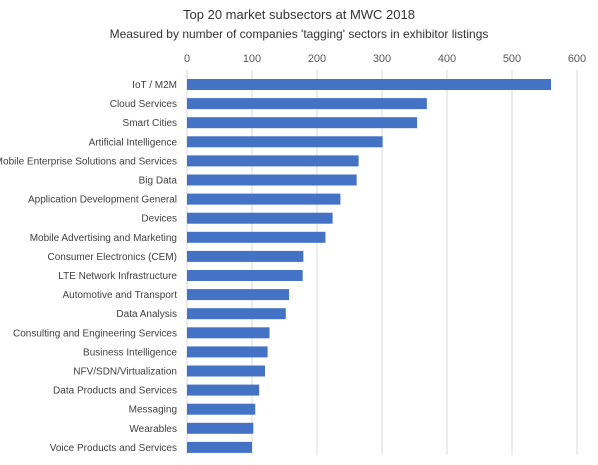 Image resolution: width=598 pixels, height=465 pixels. What do you see at coordinates (153, 429) in the screenshot?
I see `category-label: Wearables` at bounding box center [153, 429].